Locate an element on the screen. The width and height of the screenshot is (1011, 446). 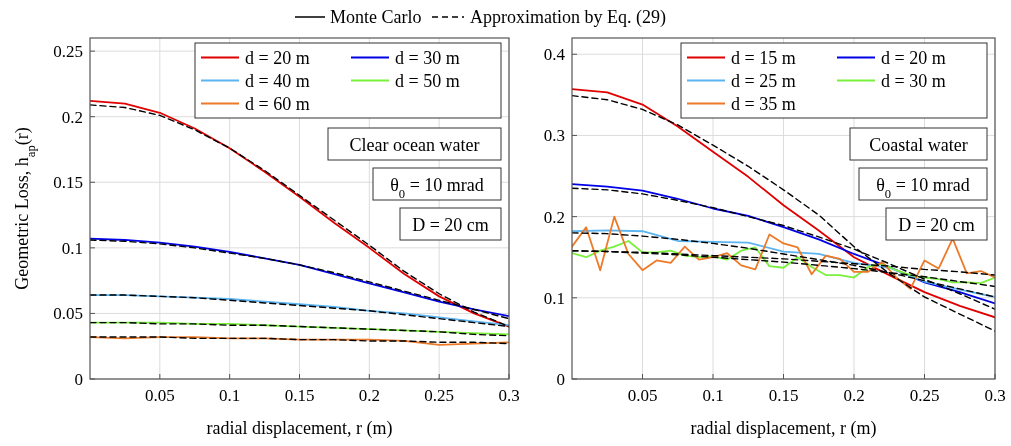
y-tick-label: 0.4 is located at coordinates (554, 55).